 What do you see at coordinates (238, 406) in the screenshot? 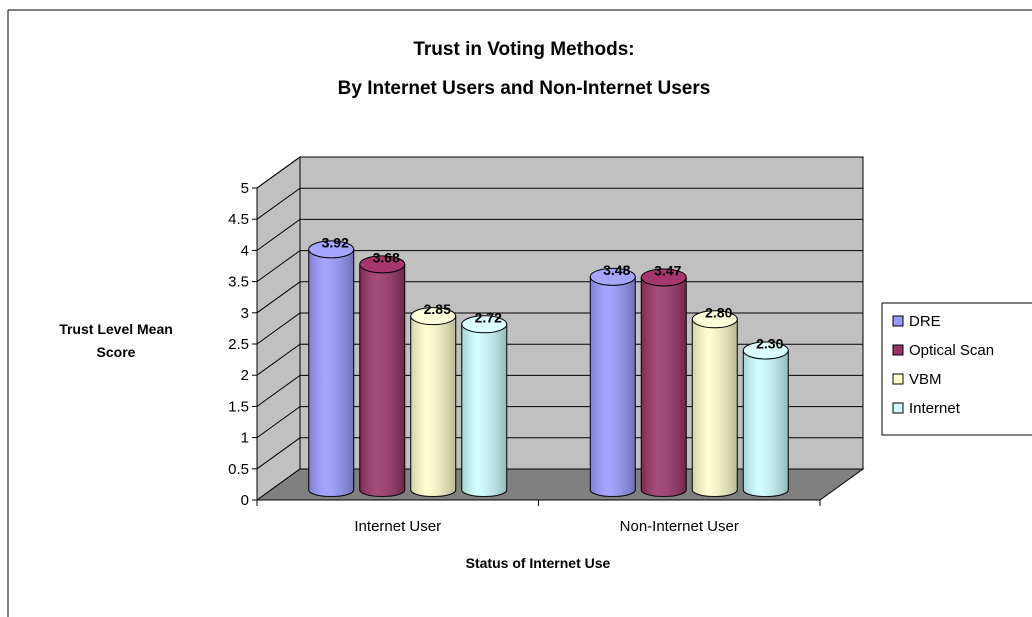
I see `y-tick-label: 1.5` at bounding box center [238, 406].